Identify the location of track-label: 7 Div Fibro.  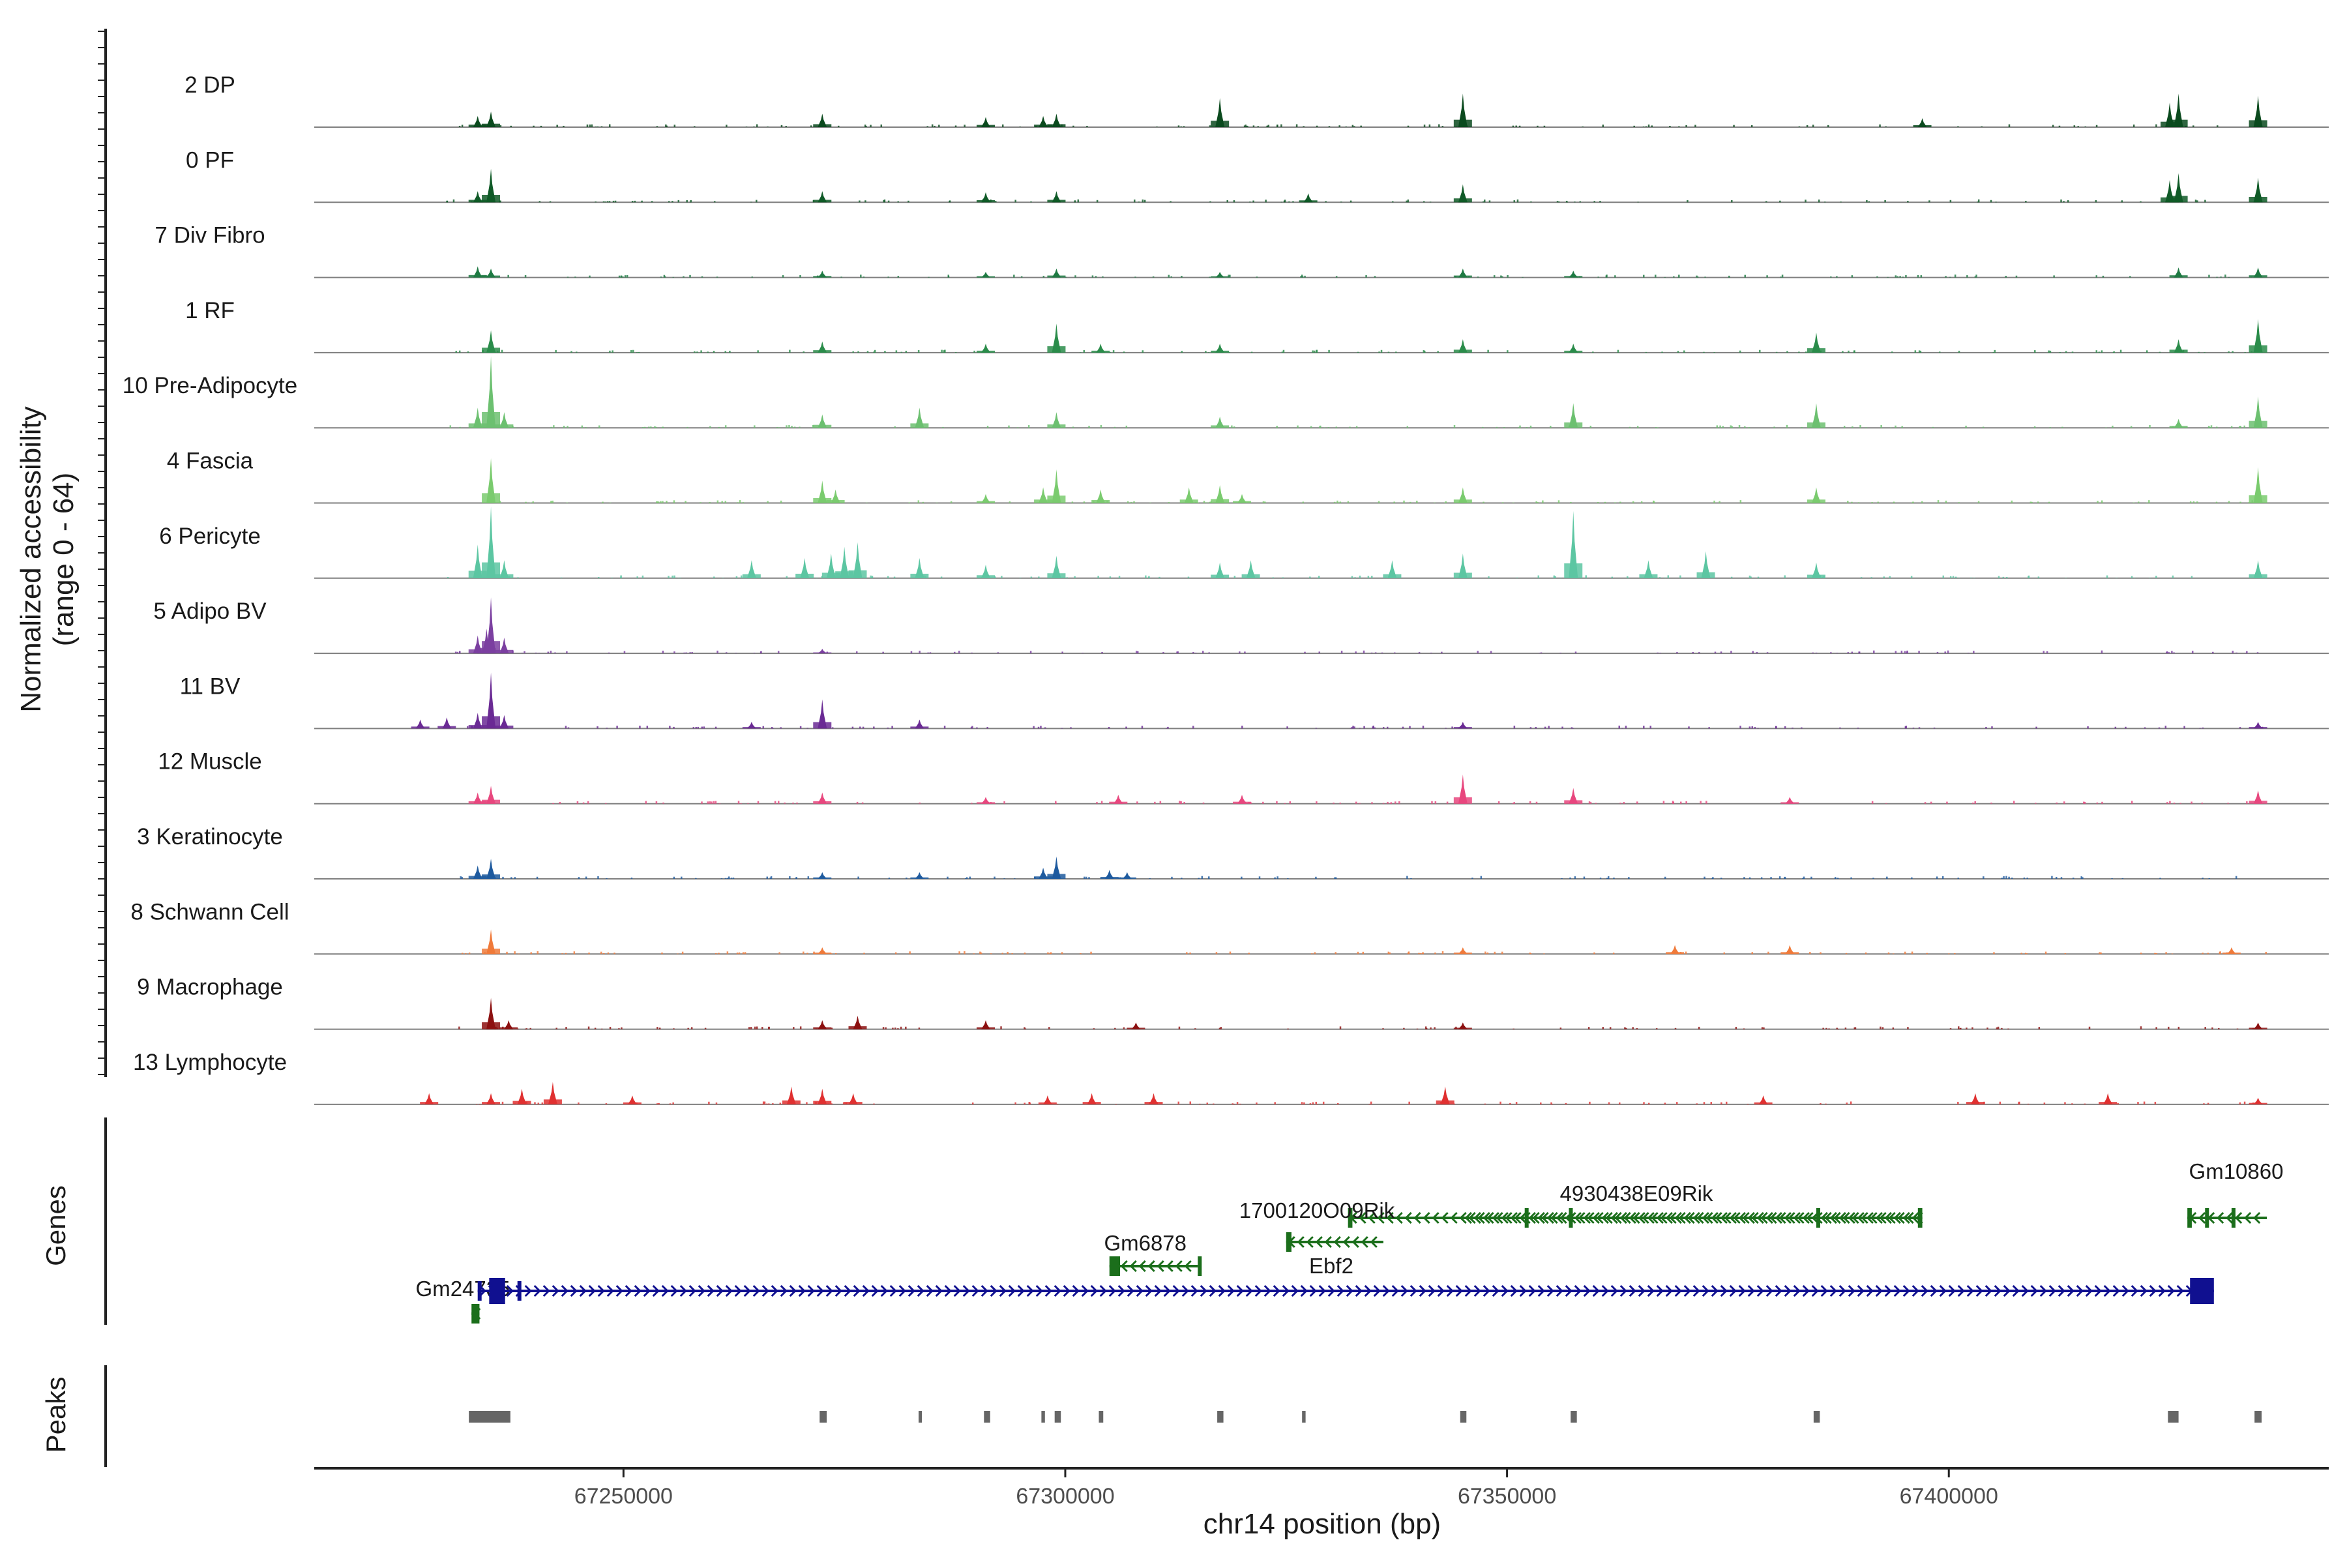
(210, 236).